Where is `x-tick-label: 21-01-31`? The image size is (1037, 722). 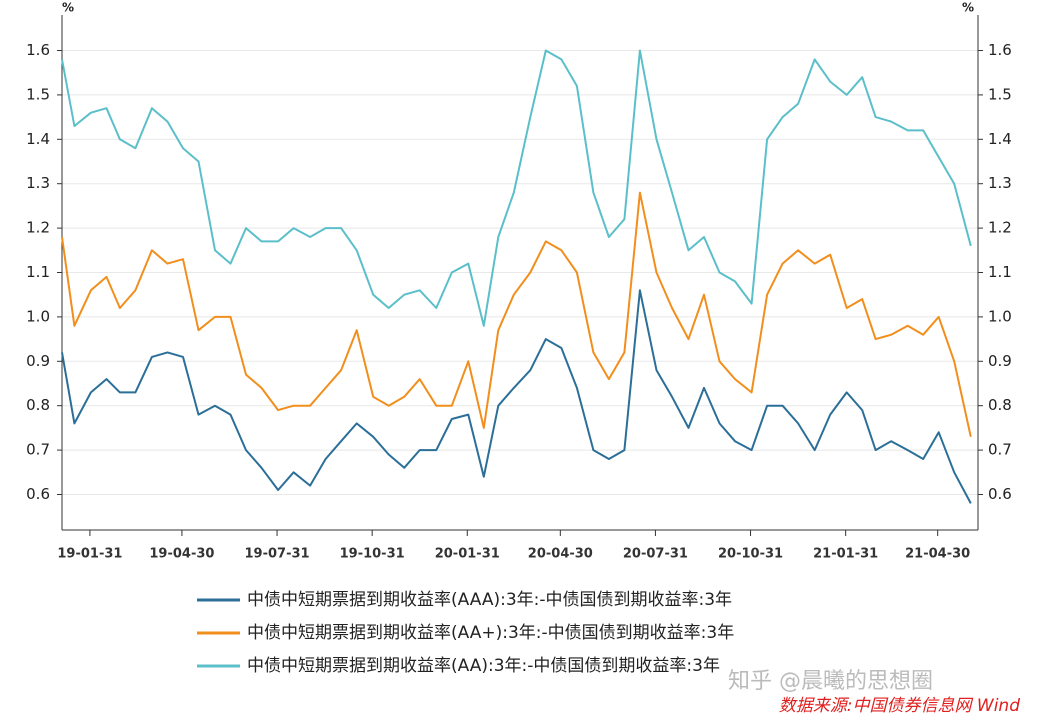
x-tick-label: 21-01-31 is located at coordinates (845, 554).